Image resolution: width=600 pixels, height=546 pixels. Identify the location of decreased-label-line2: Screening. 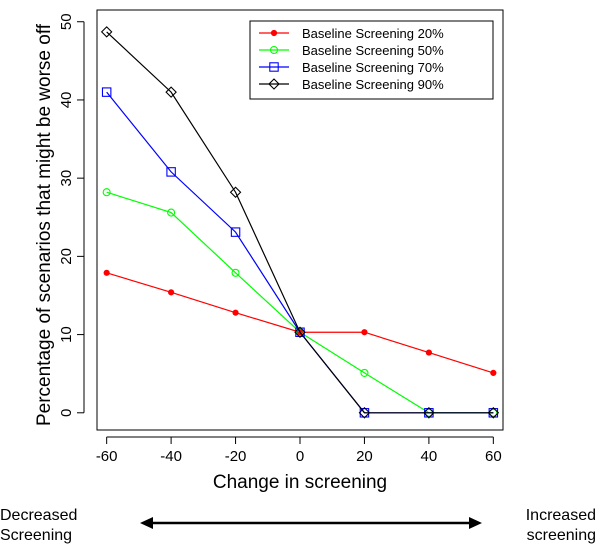
(36, 535).